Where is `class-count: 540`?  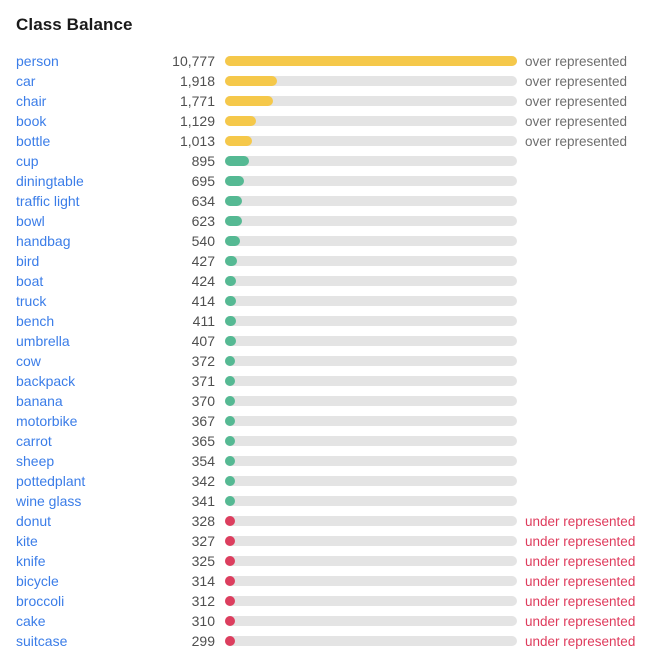
class-count: 540 is located at coordinates (203, 241).